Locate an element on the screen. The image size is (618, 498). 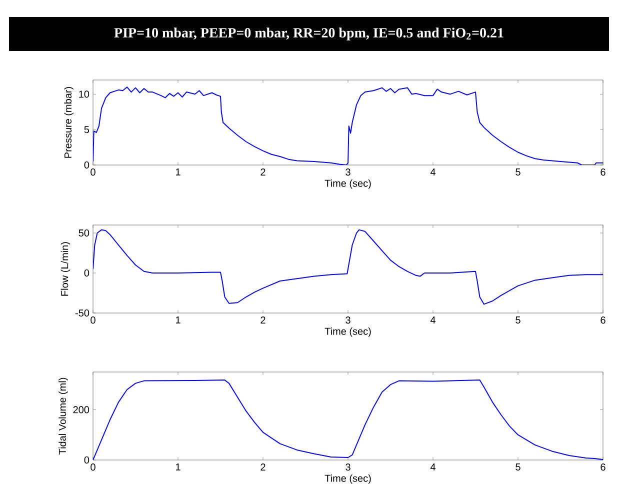
y-tick-label: 5 is located at coordinates (87, 130).